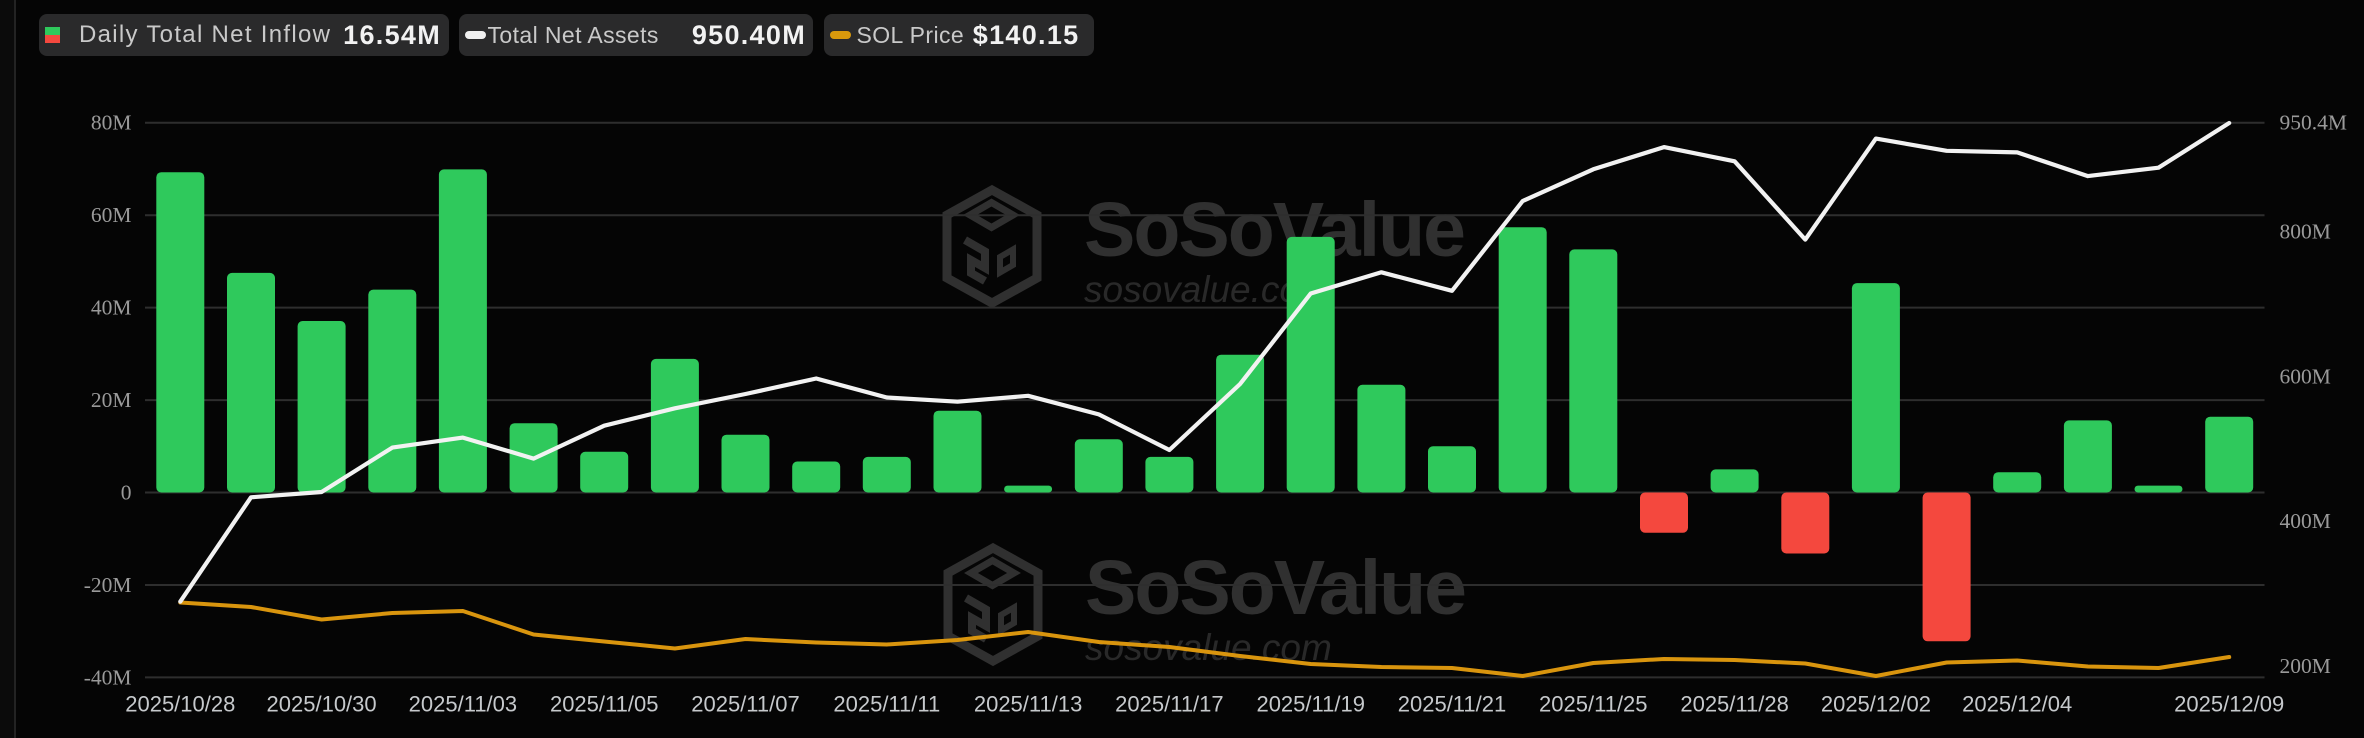 The width and height of the screenshot is (2364, 738). What do you see at coordinates (1169, 704) in the screenshot?
I see `svg-text: 2025/11/17` at bounding box center [1169, 704].